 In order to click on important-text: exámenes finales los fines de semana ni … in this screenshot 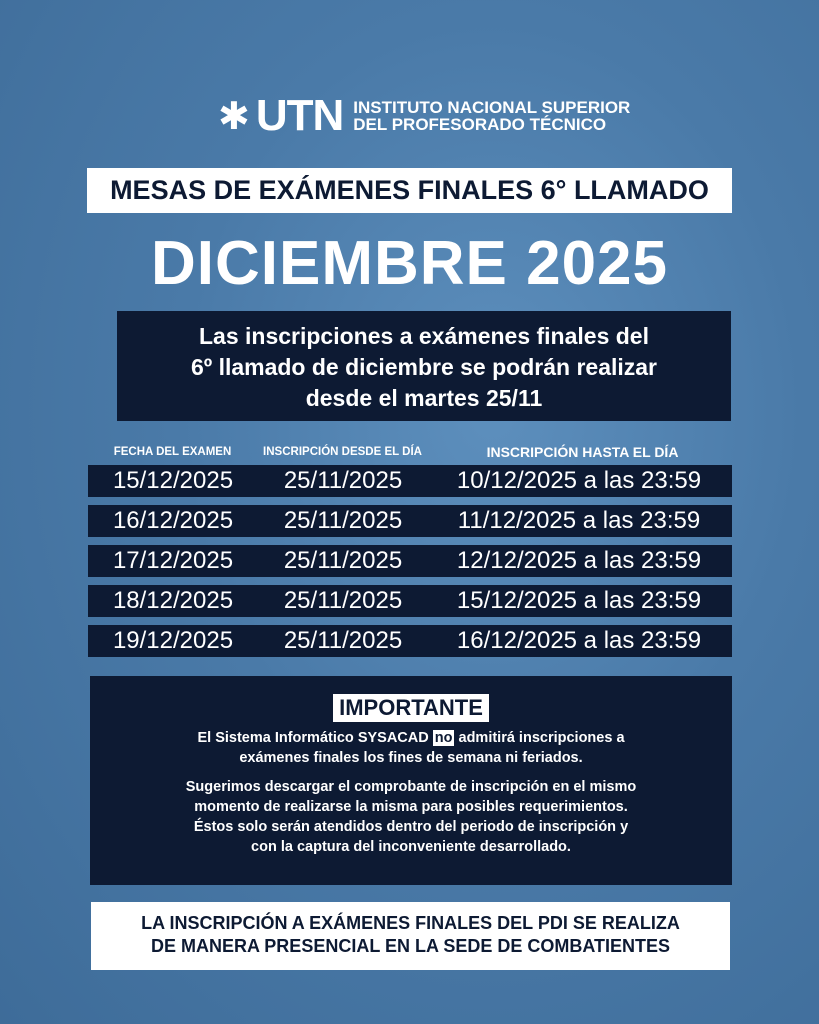, I will do `click(411, 758)`.